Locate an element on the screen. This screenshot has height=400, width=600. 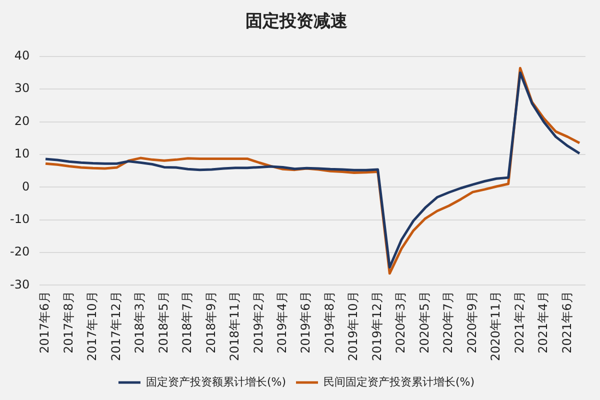
x-tick-label: 2020年5月 is located at coordinates (424, 322).